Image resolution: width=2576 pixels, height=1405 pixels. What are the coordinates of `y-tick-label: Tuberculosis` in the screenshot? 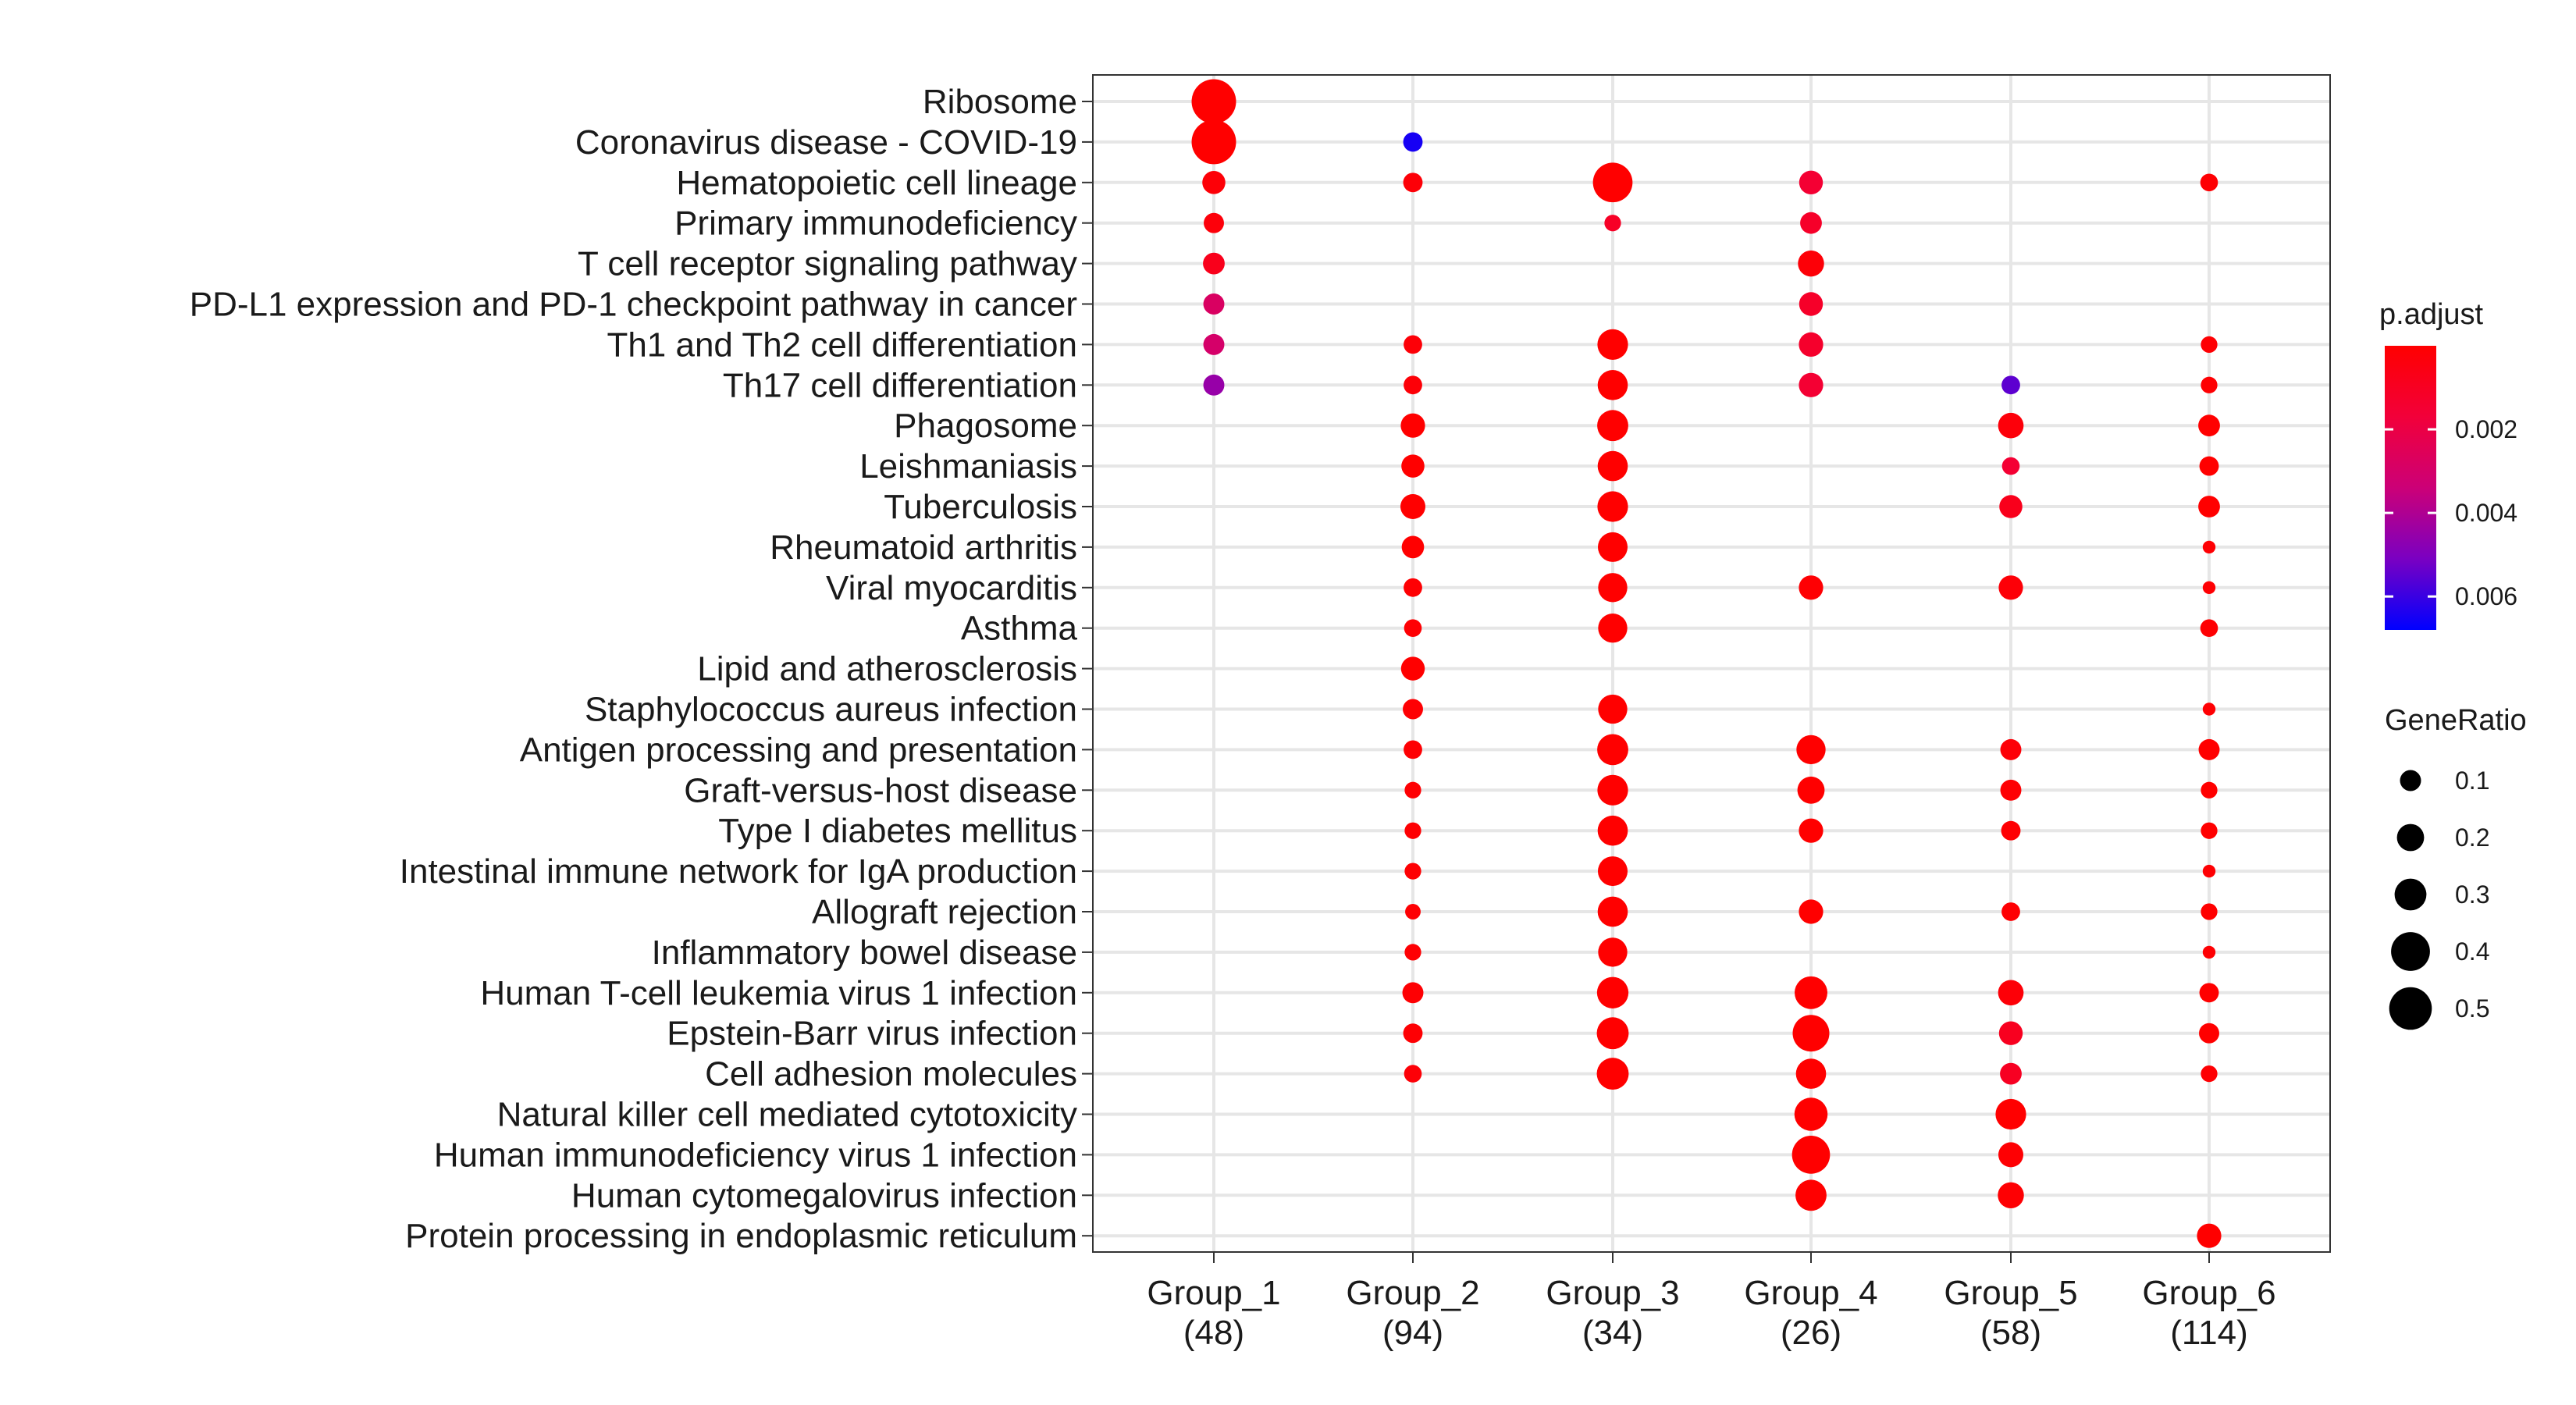 It's located at (980, 507).